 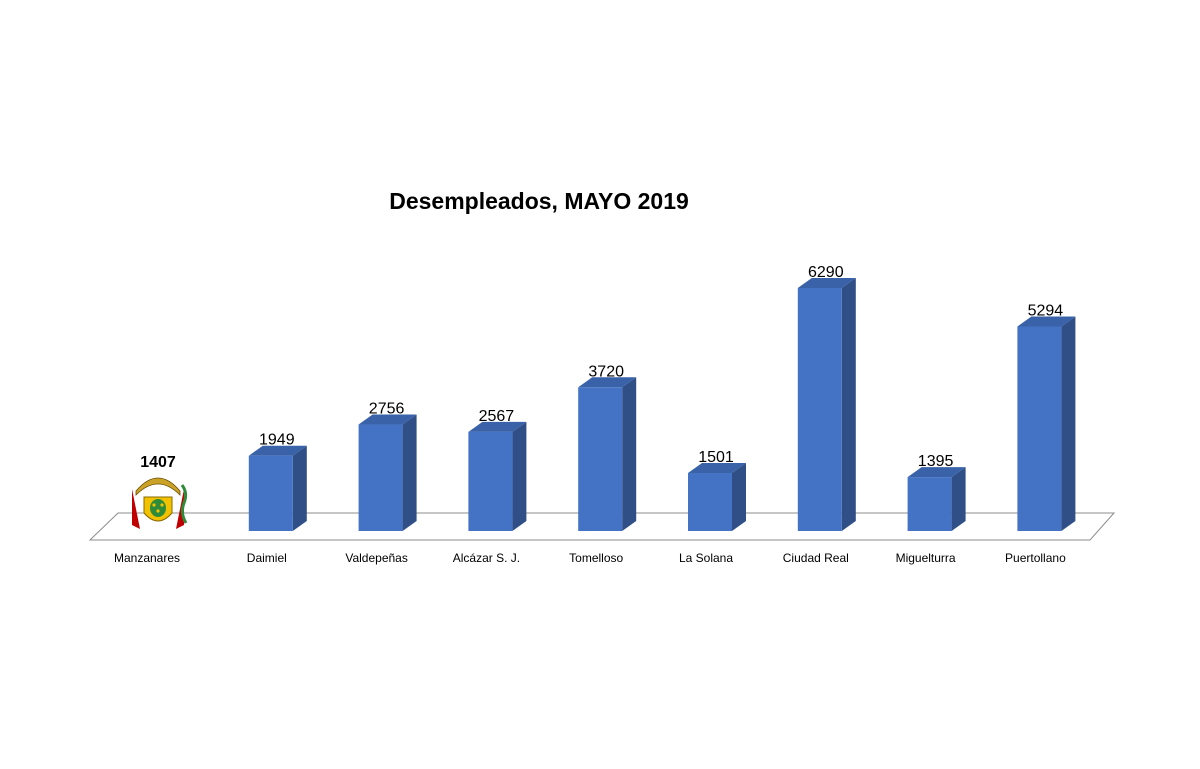 What do you see at coordinates (267, 558) in the screenshot?
I see `category-label-daimiel: Daimiel` at bounding box center [267, 558].